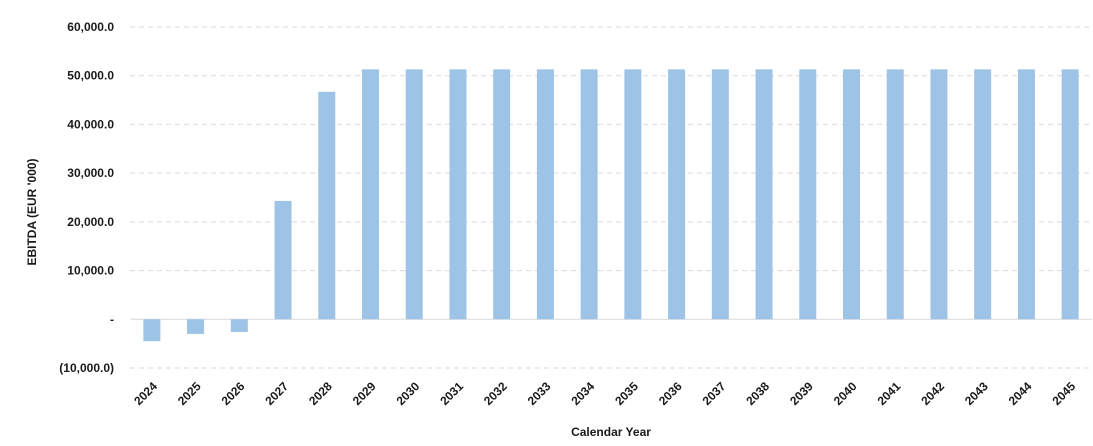 This screenshot has height=446, width=1093. Describe the element at coordinates (582, 393) in the screenshot. I see `x-tick-label: 2034` at that location.